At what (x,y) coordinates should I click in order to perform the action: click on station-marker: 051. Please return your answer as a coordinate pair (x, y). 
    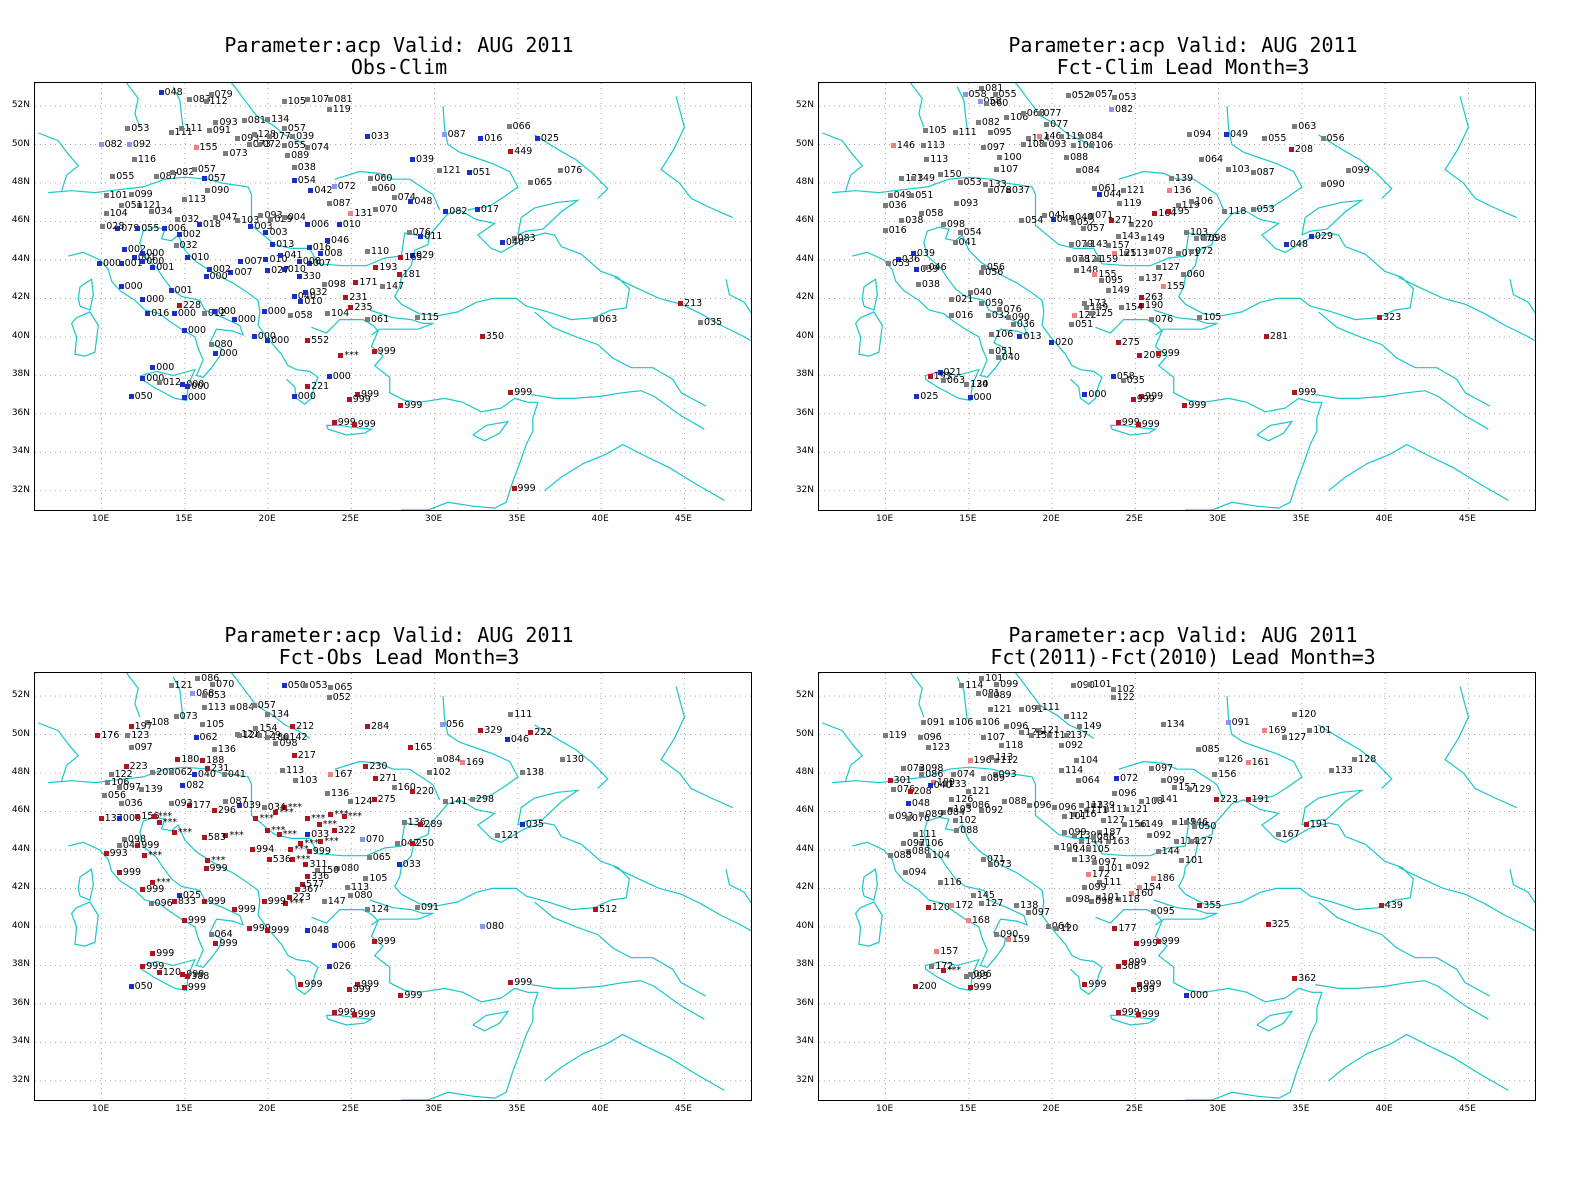
    Looking at the image, I should click on (921, 196).